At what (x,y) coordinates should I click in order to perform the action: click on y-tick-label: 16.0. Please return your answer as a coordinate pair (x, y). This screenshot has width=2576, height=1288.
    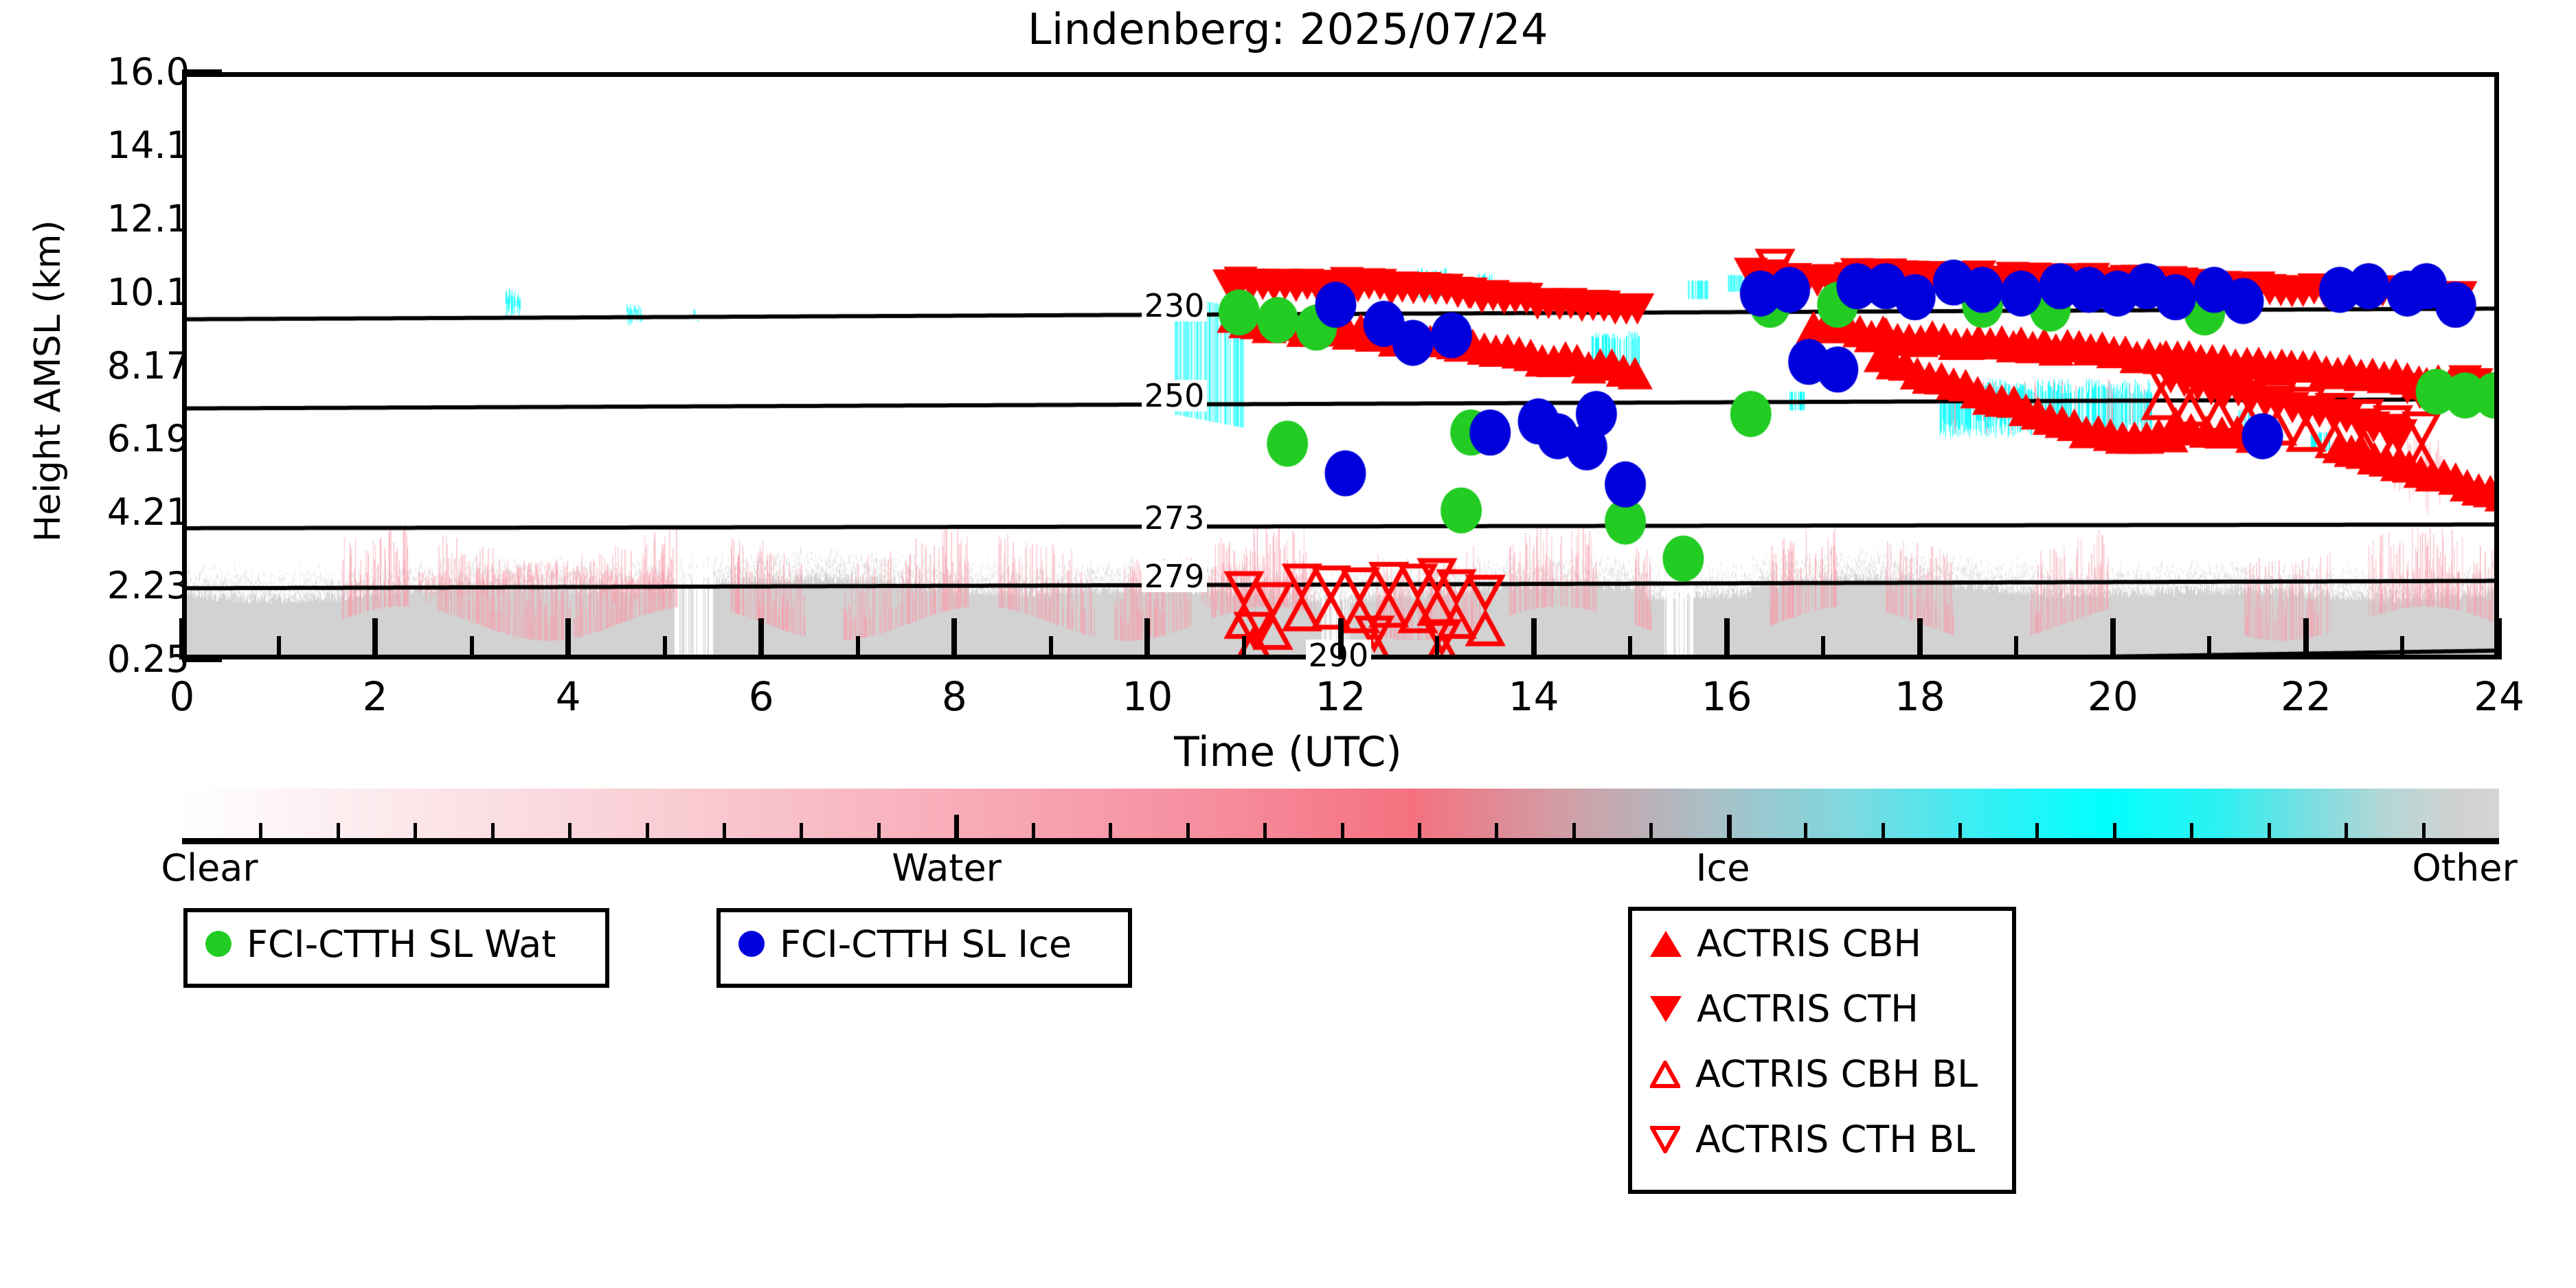
    Looking at the image, I should click on (148, 71).